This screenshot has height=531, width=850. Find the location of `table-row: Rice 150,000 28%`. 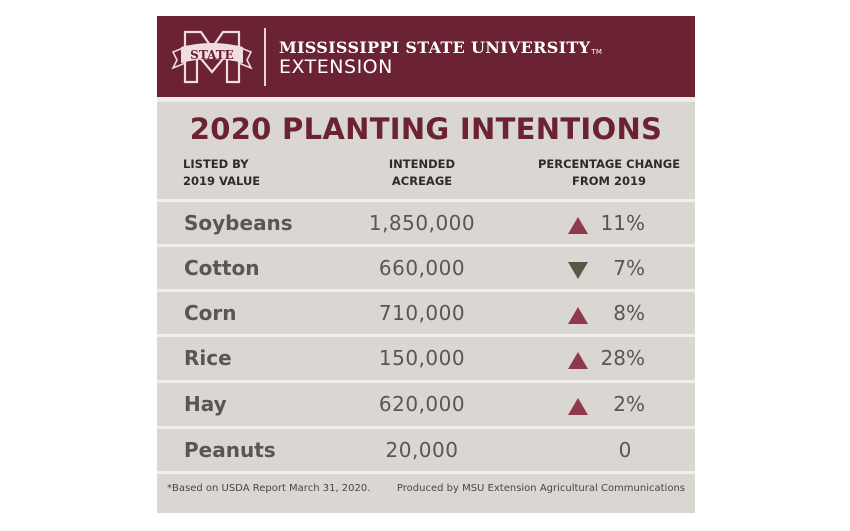

table-row: Rice 150,000 28% is located at coordinates (426, 356).